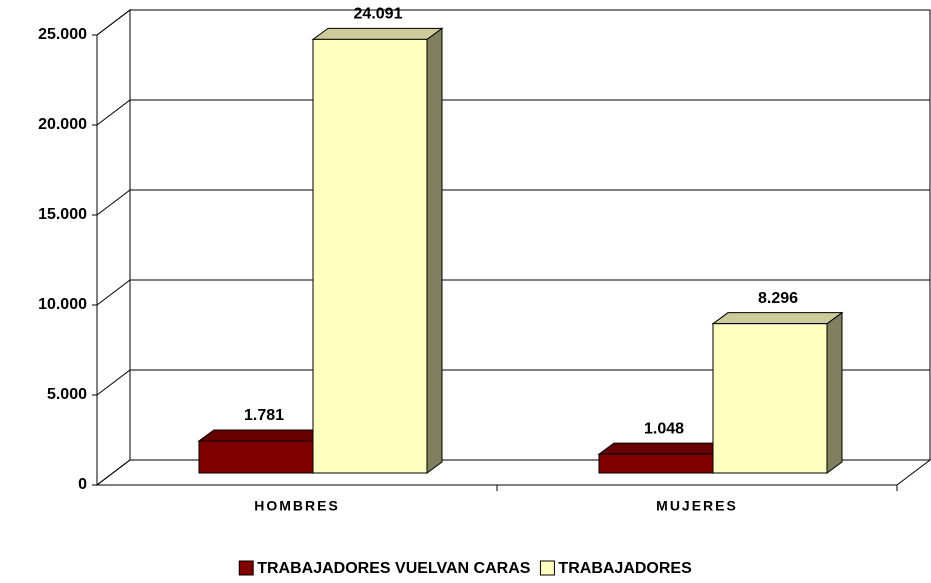  I want to click on y-tick-label: 20.000, so click(62, 124).